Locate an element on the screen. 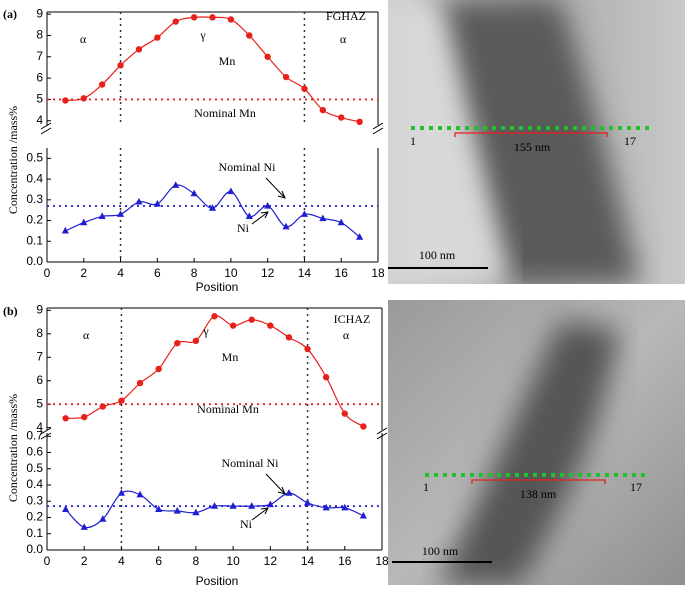  condition-label: FGHAZ is located at coordinates (346, 16).